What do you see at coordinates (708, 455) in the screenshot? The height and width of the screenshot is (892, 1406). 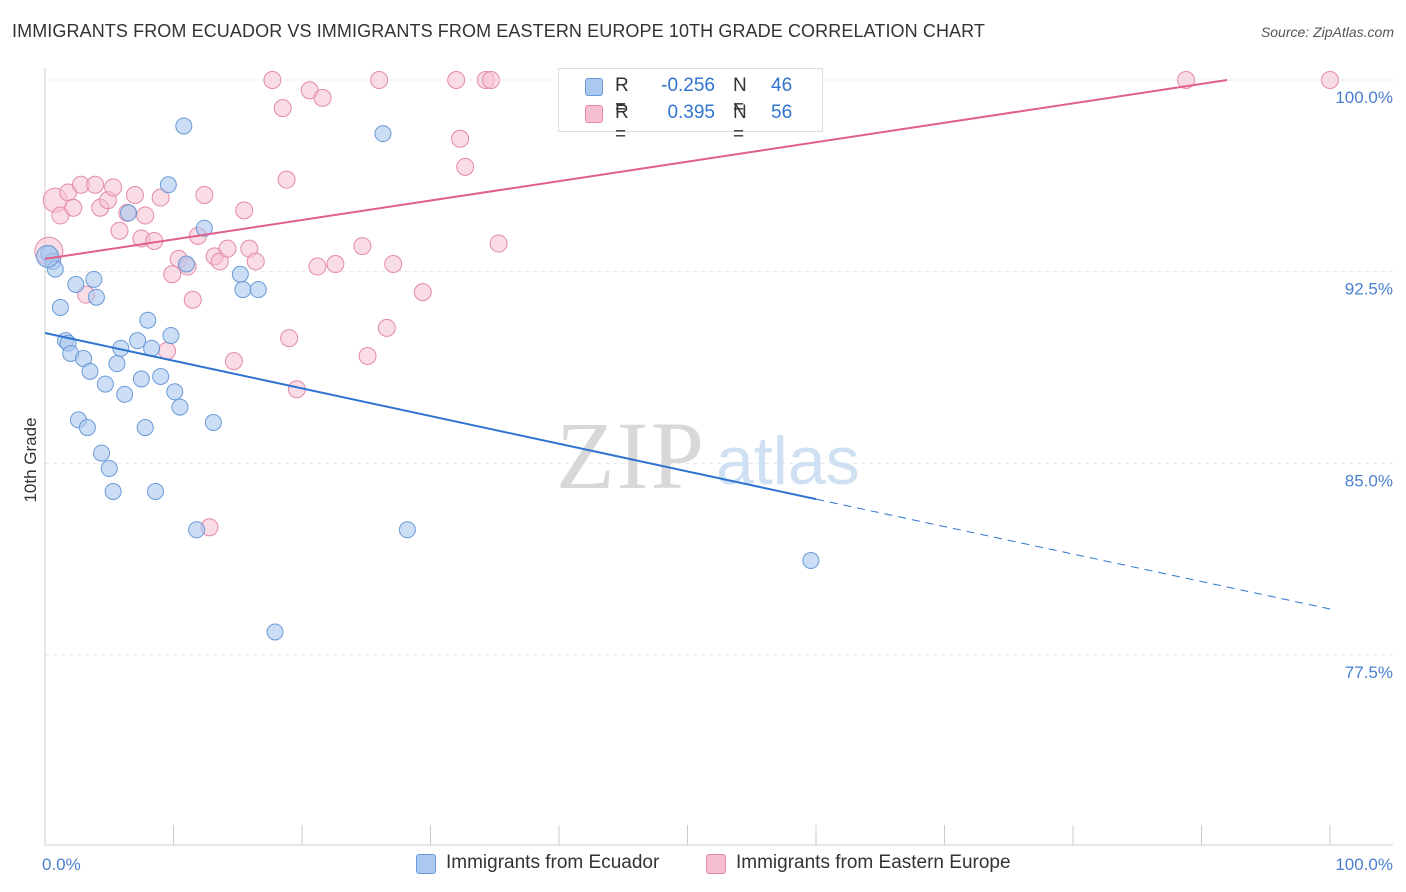 I see `watermark: ZIP atlas` at bounding box center [708, 455].